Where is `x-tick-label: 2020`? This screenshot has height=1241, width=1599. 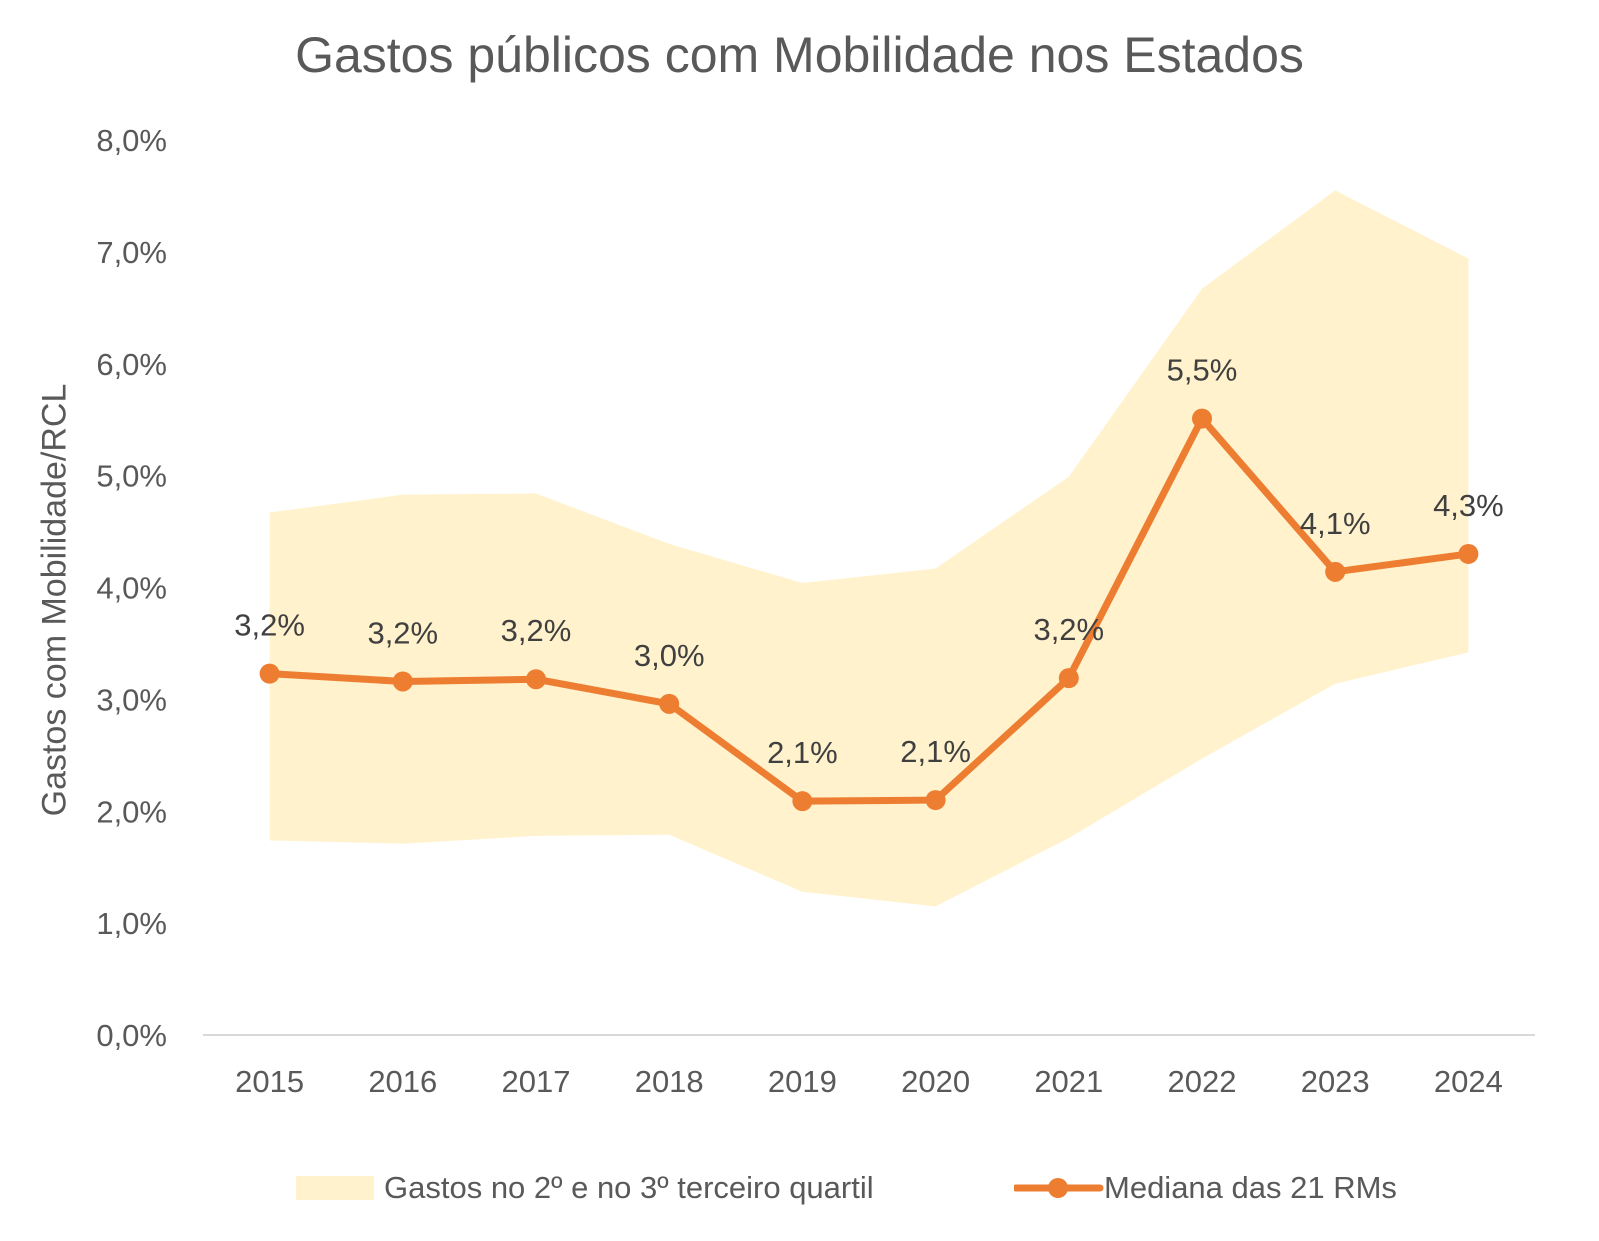 x-tick-label: 2020 is located at coordinates (935, 1081).